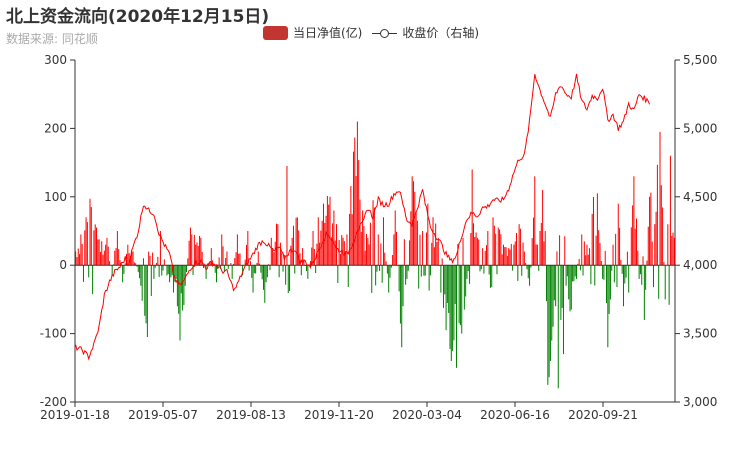  I want to click on legend-item-inflow: 当日净值(亿), so click(312, 32).